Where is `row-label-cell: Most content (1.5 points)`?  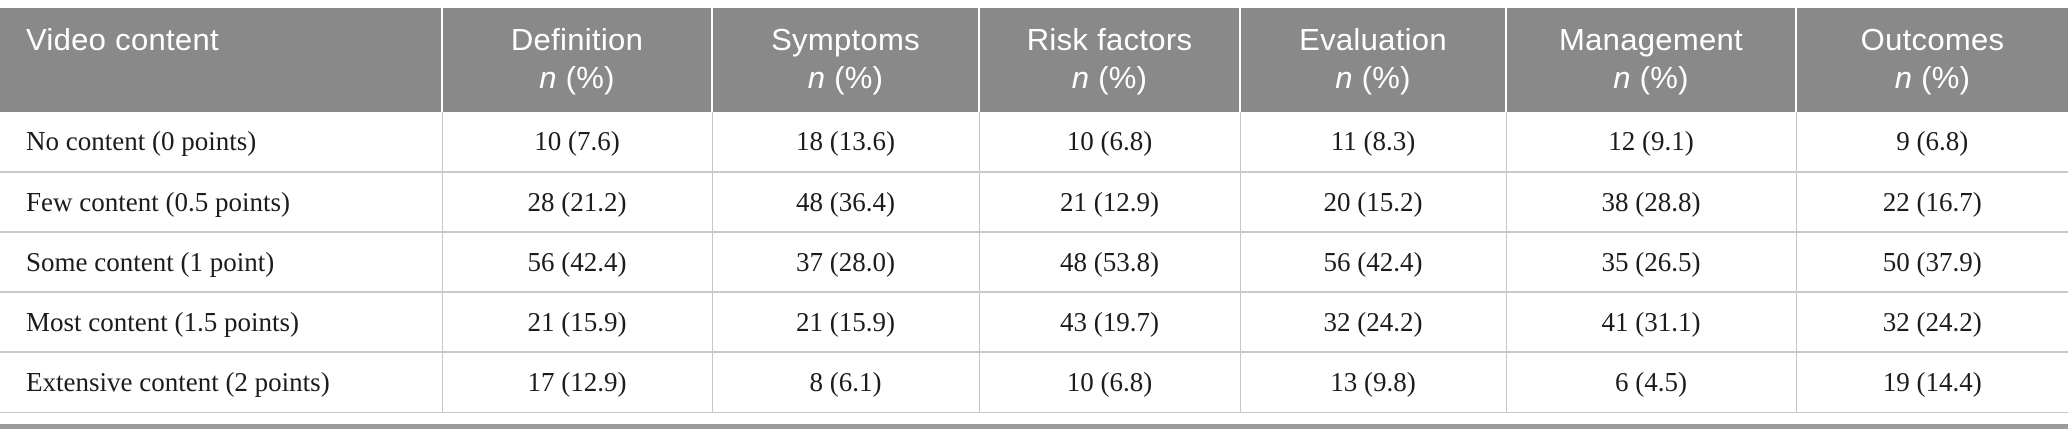
row-label-cell: Most content (1.5 points) is located at coordinates (221, 321).